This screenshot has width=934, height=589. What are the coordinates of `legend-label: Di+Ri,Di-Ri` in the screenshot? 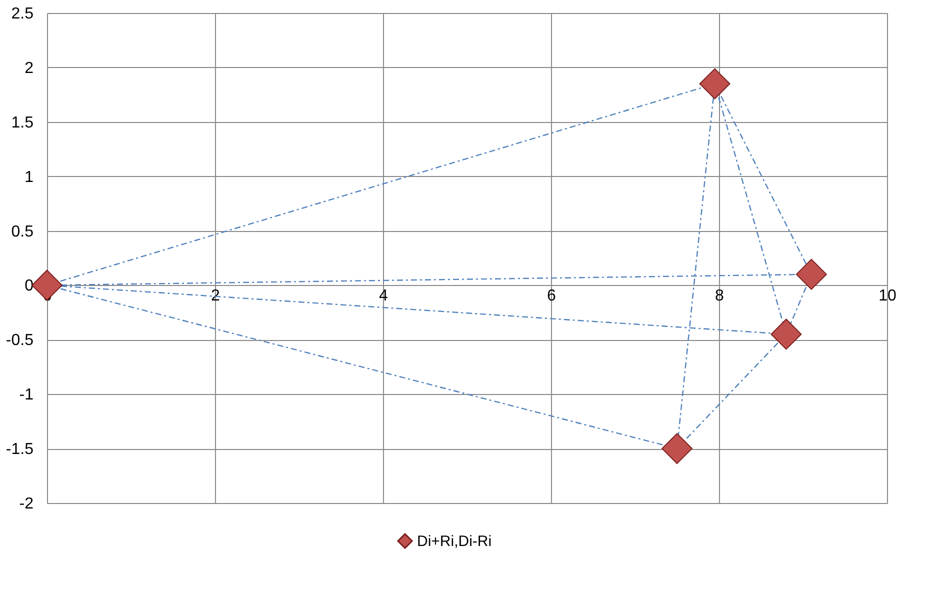 It's located at (454, 541).